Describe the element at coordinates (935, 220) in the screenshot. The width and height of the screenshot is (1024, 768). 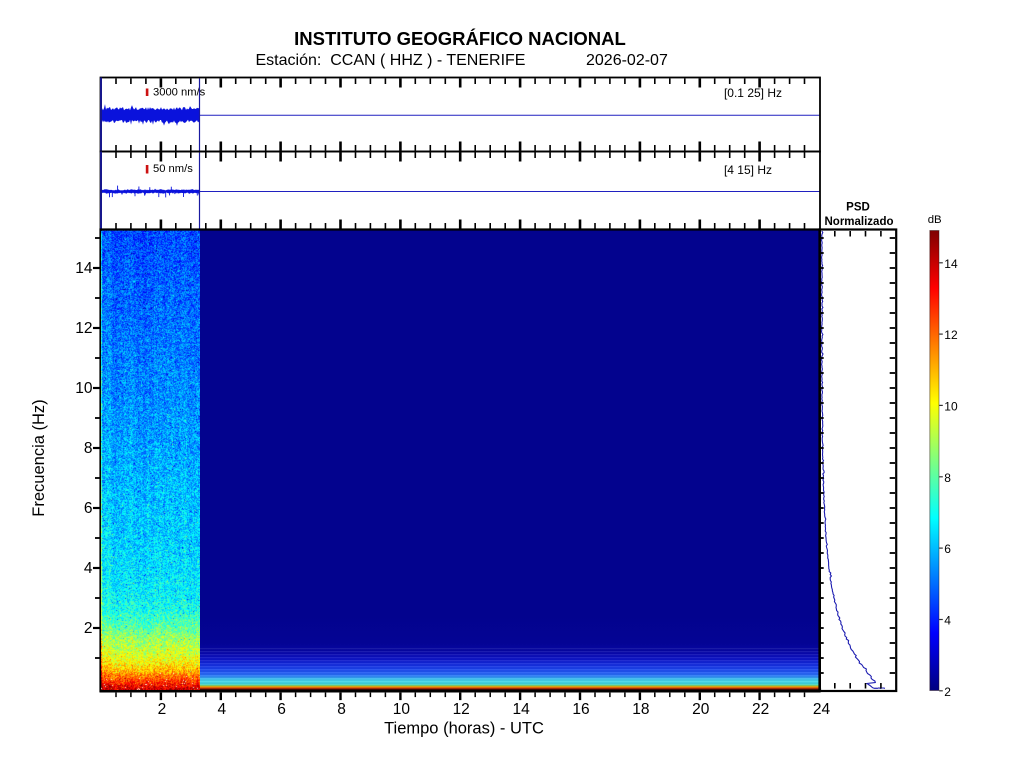
I see `svg-text: dB` at that location.